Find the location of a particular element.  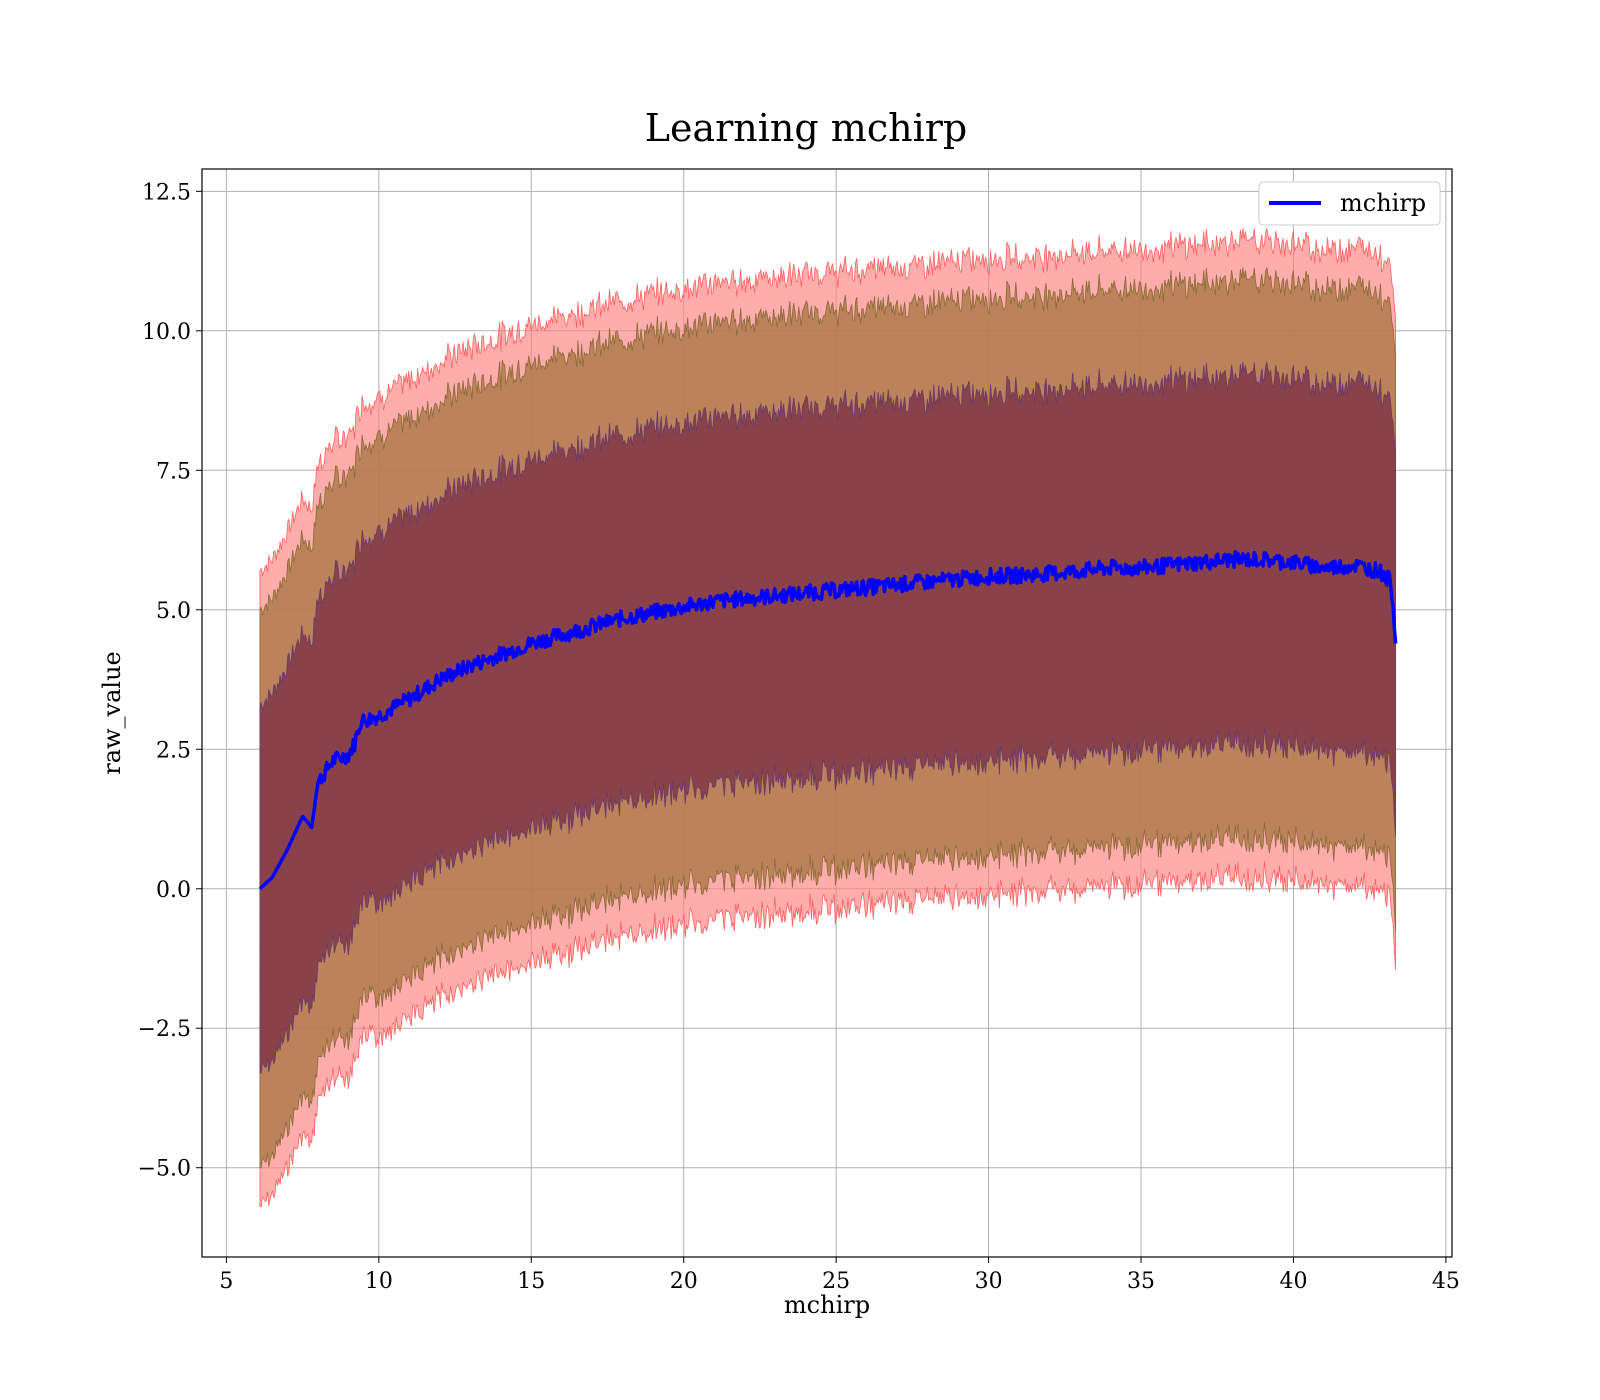

y-tick-label: 2.5 is located at coordinates (173, 750).